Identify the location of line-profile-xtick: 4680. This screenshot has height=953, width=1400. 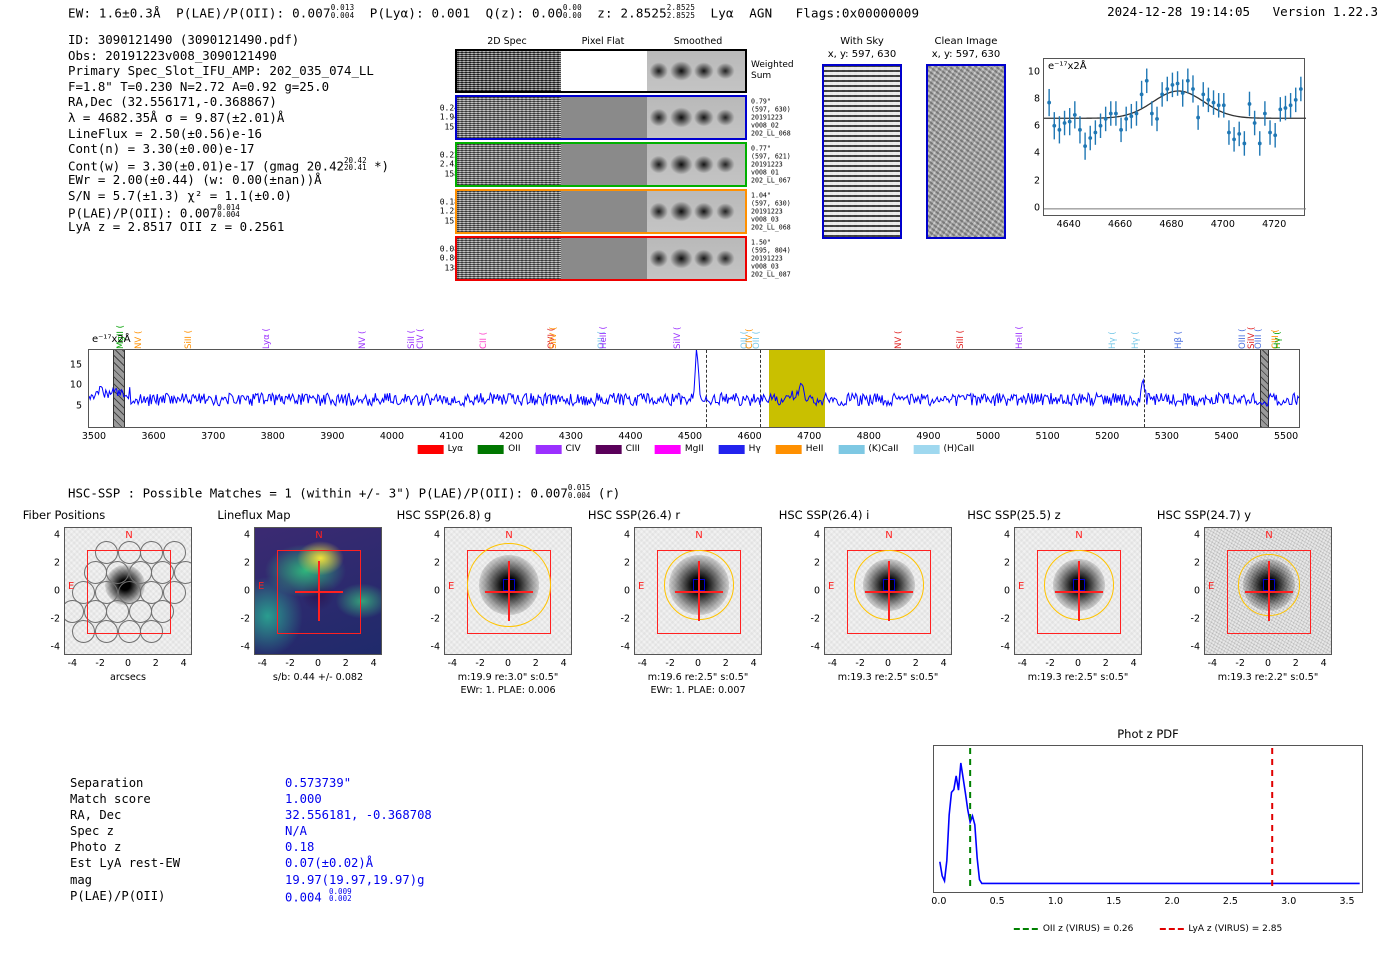
(1171, 224).